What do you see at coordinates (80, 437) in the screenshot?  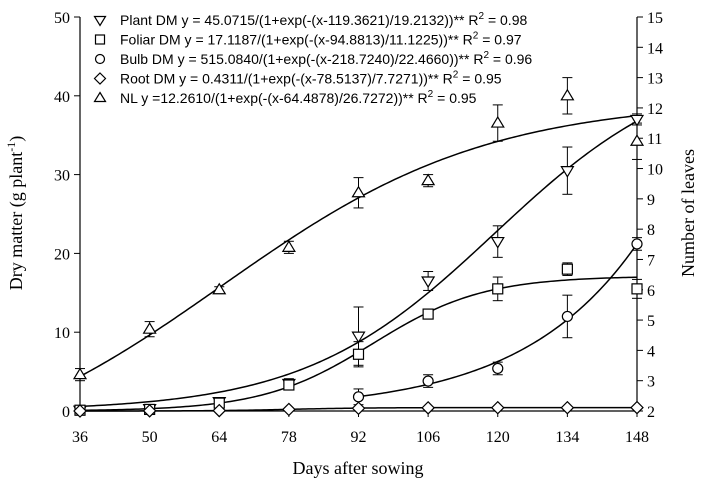 I see `x-tick-label: 36` at bounding box center [80, 437].